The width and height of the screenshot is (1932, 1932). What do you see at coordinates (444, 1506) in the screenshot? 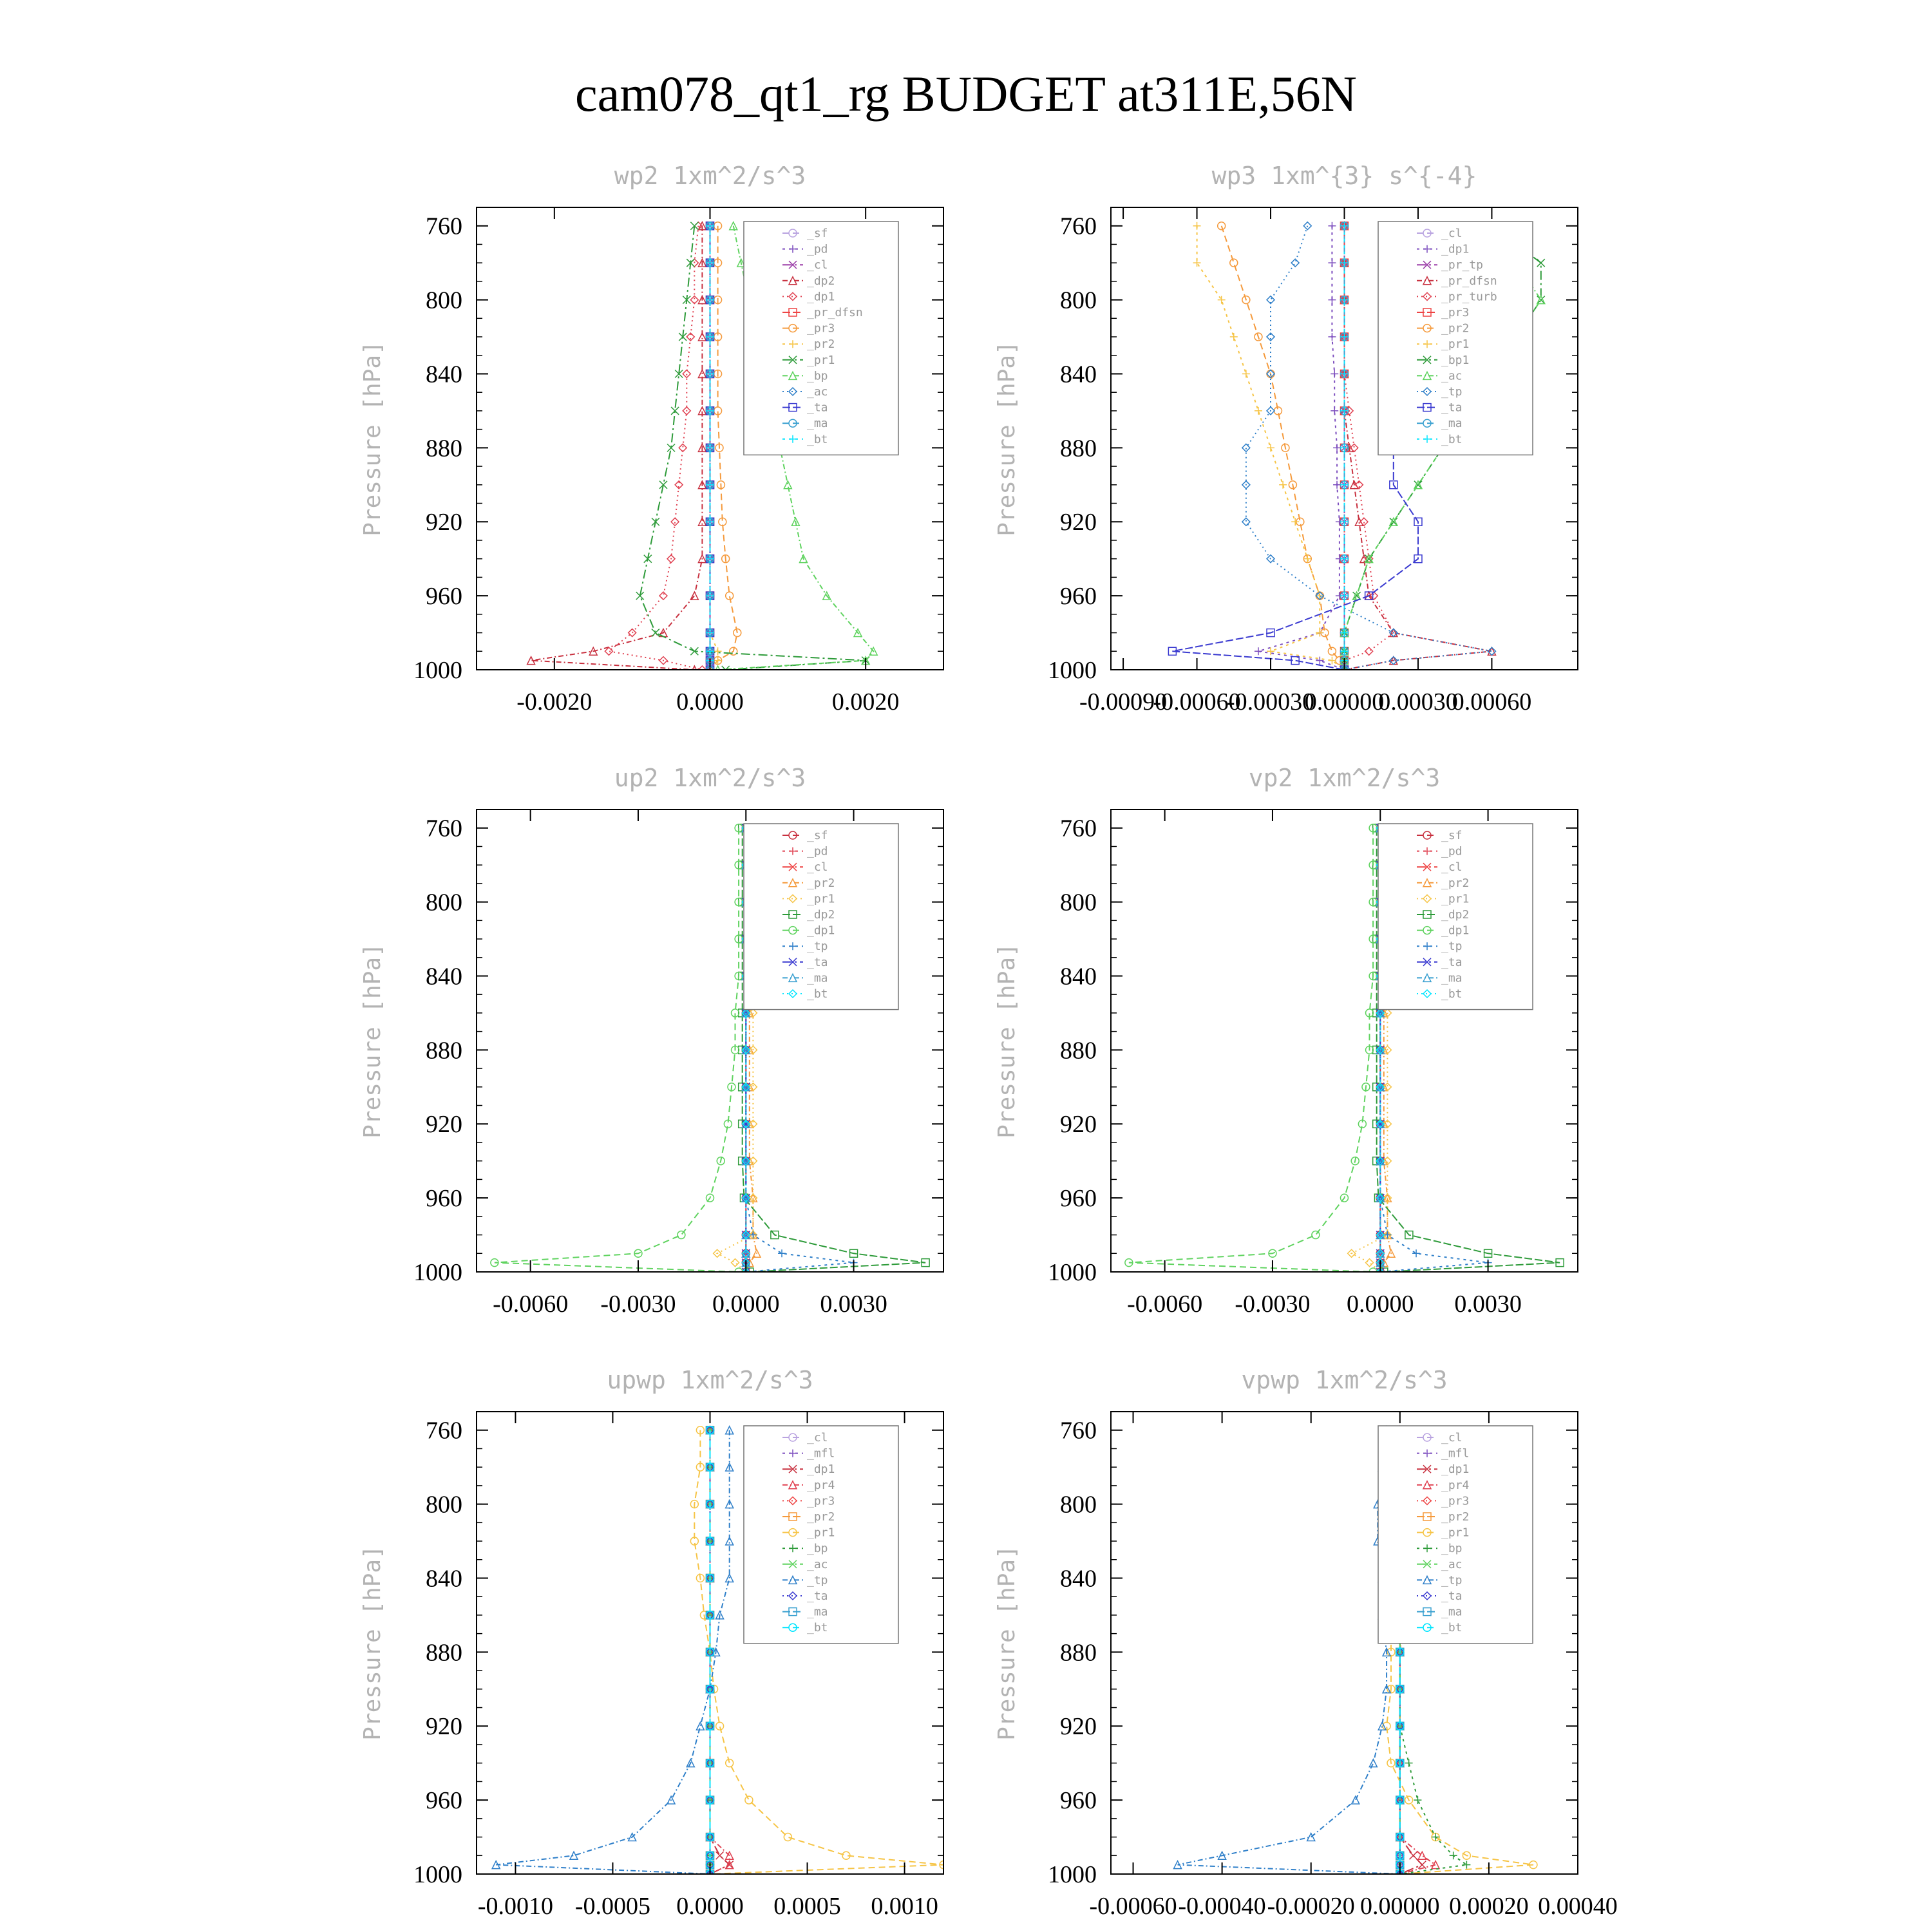
I see `y-tick-label: 800` at bounding box center [444, 1506].